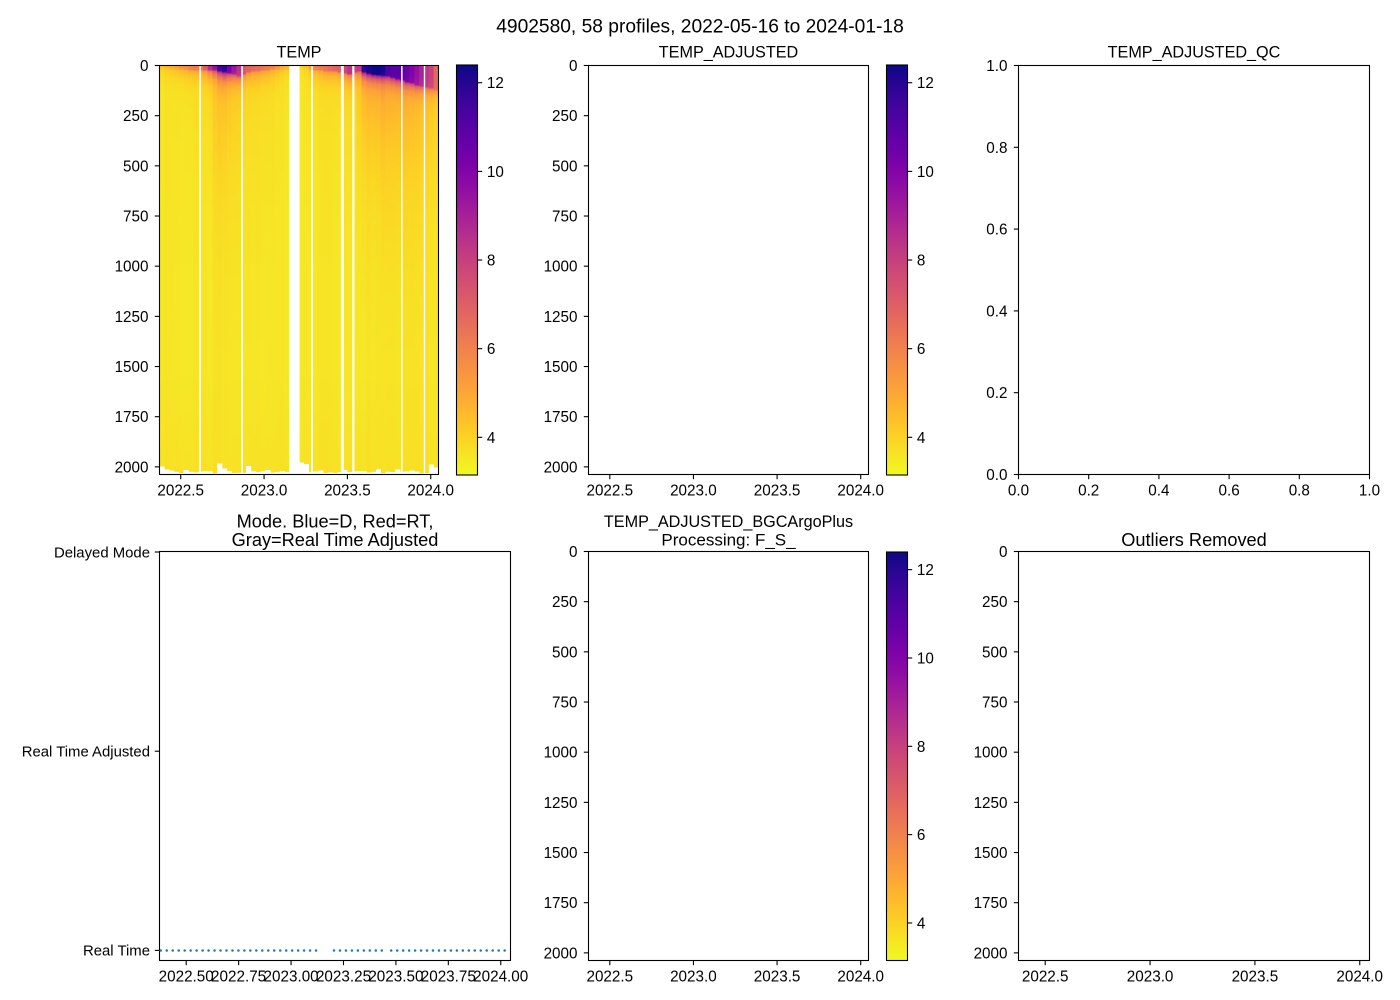 The image size is (1400, 1000). What do you see at coordinates (343, 976) in the screenshot?
I see `svg-text: 2023.25` at bounding box center [343, 976].